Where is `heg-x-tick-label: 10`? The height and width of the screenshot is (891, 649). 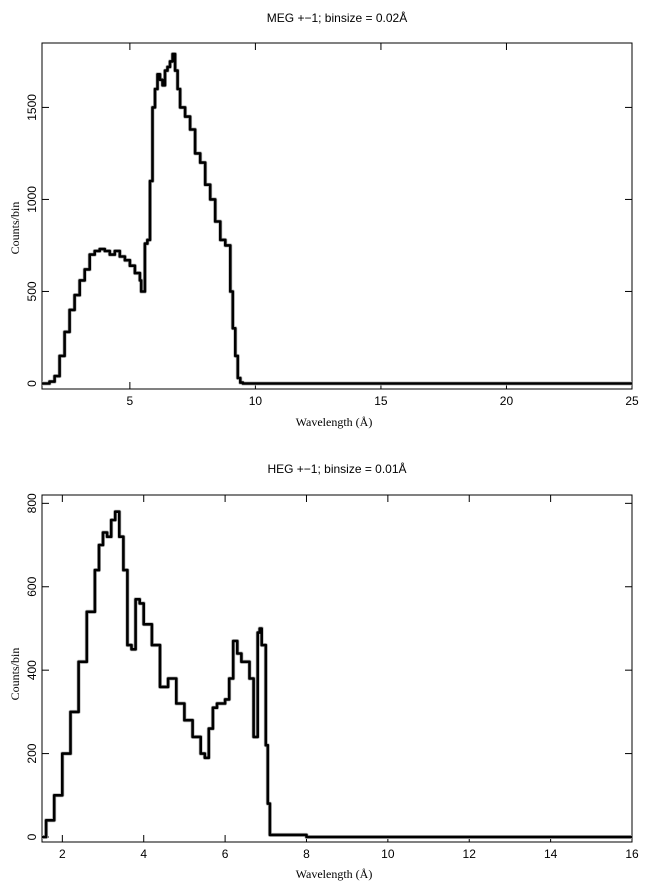
heg-x-tick-label: 10 is located at coordinates (388, 854).